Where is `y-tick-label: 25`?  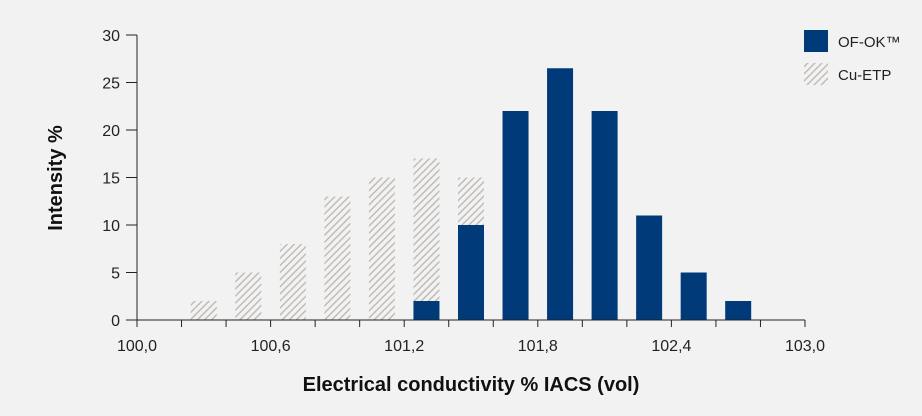
y-tick-label: 25 is located at coordinates (111, 84).